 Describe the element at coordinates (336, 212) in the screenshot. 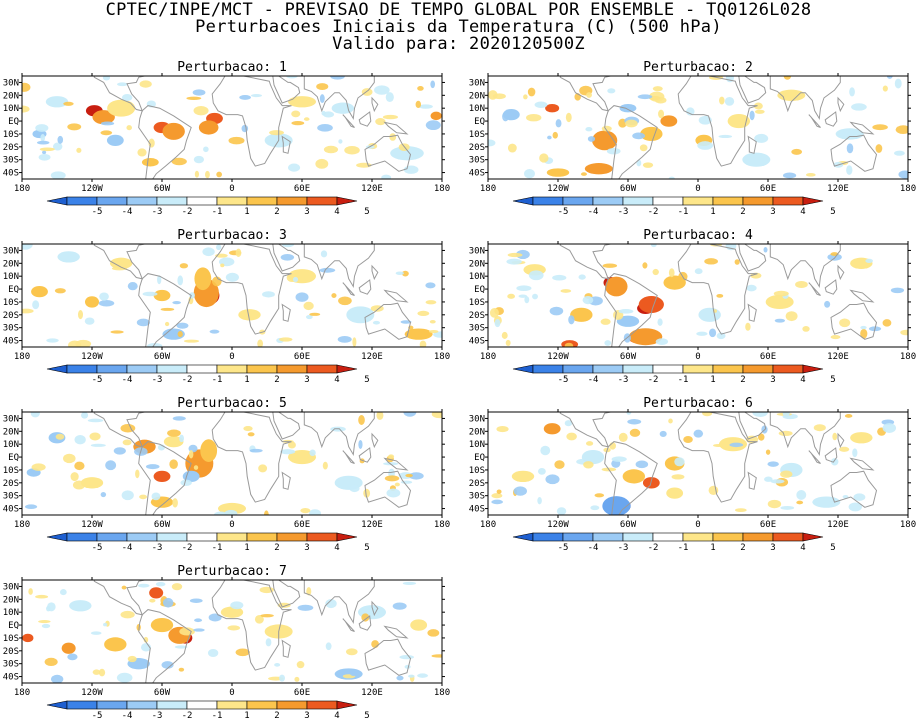

I see `colorbar-label: 4` at that location.